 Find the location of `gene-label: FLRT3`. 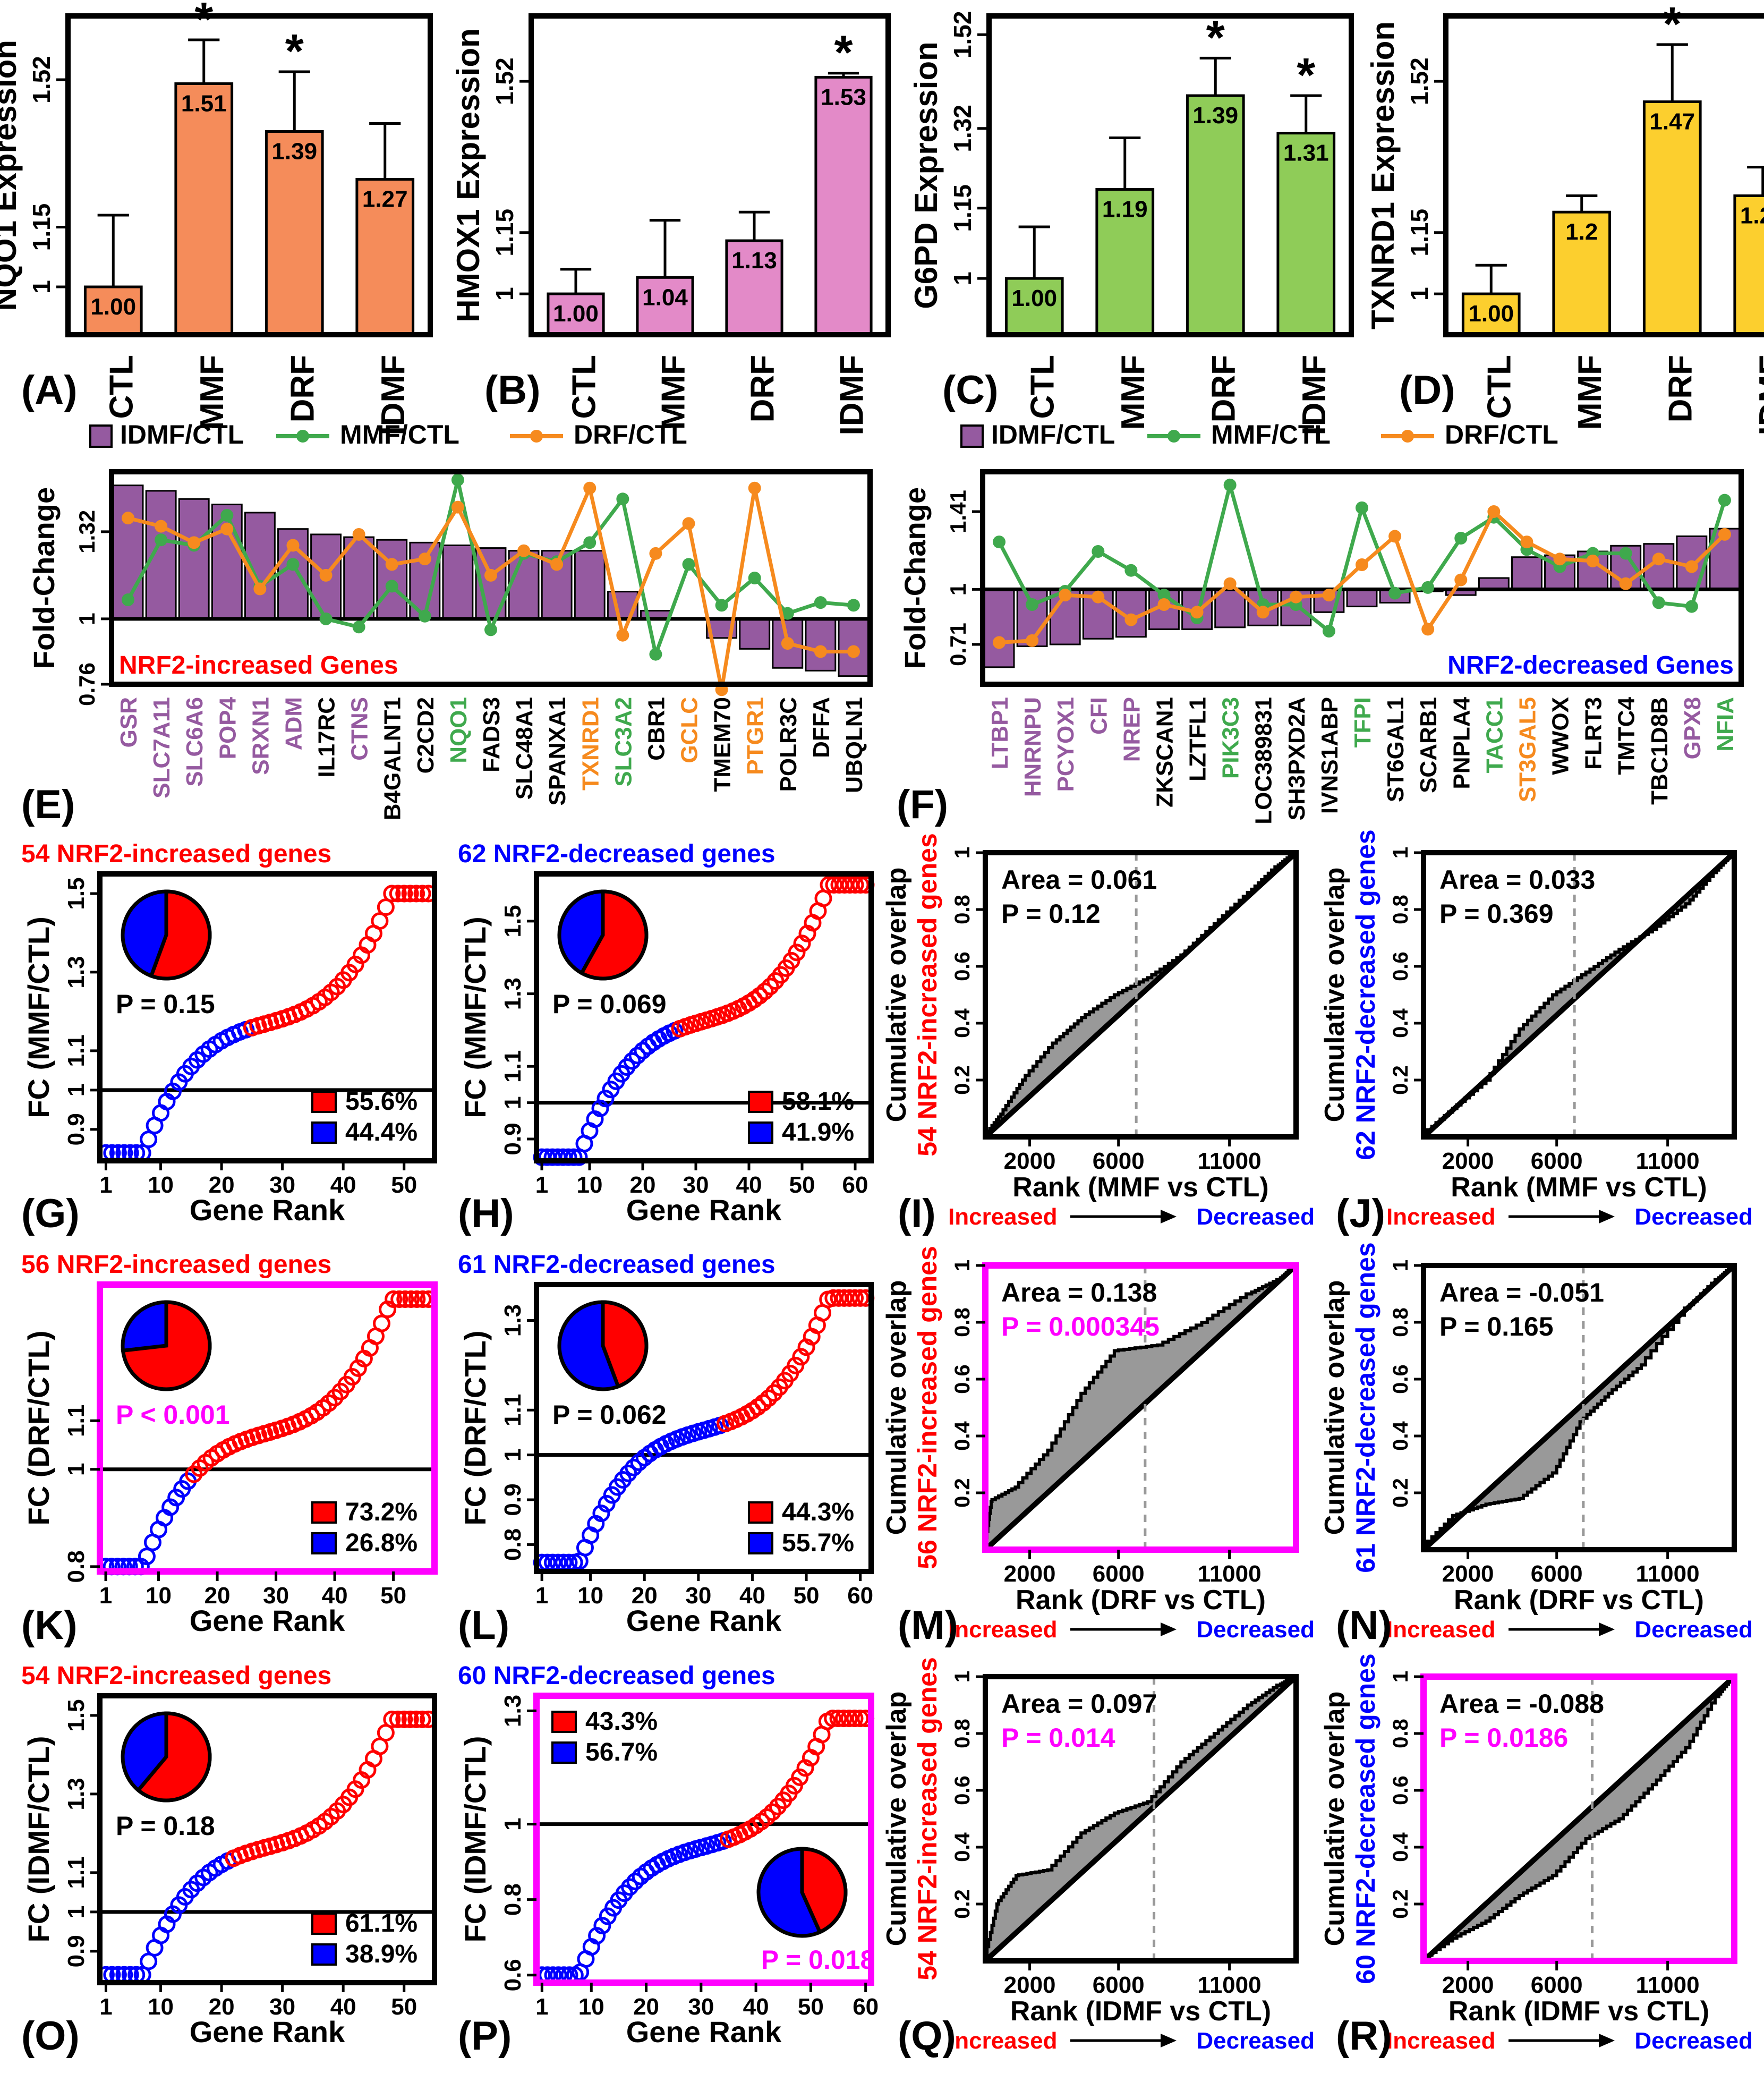

gene-label: FLRT3 is located at coordinates (1594, 733).